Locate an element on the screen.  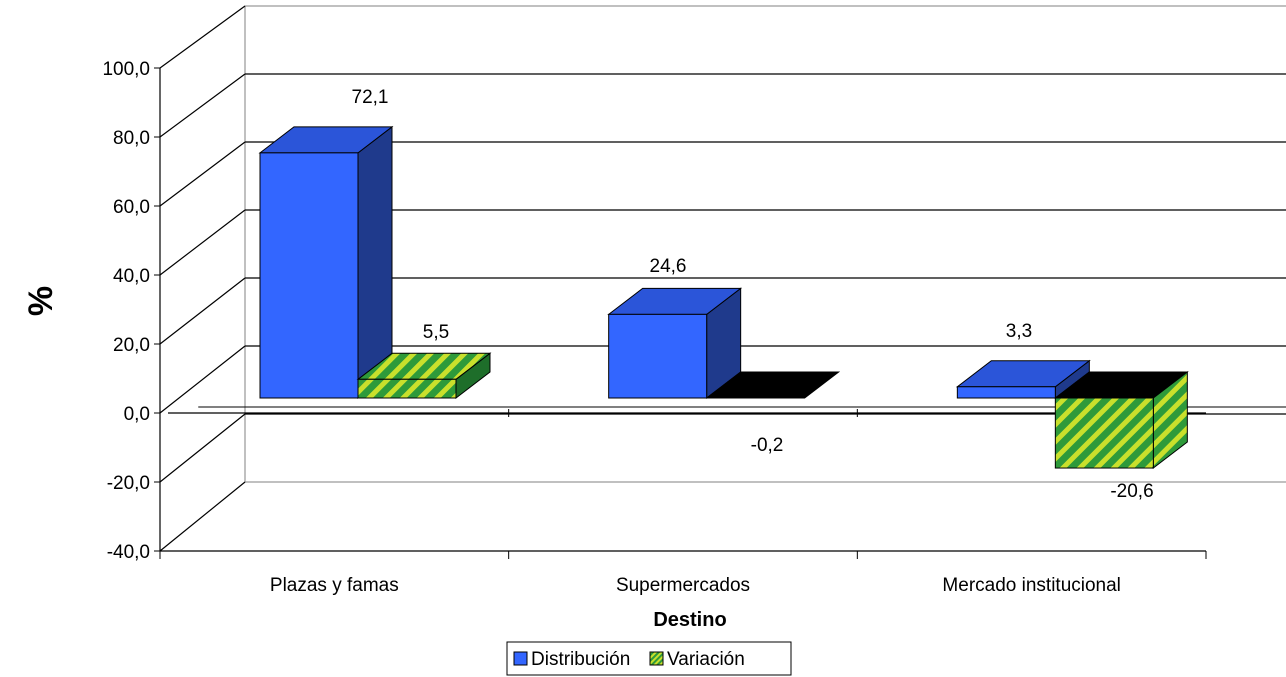
legend-box is located at coordinates (649, 658).